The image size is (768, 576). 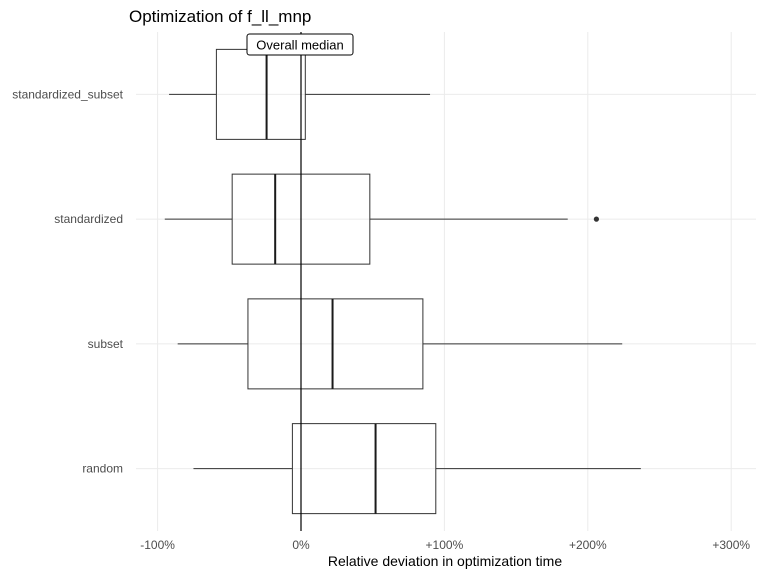 What do you see at coordinates (382, 219) in the screenshot?
I see `box-standardized` at bounding box center [382, 219].